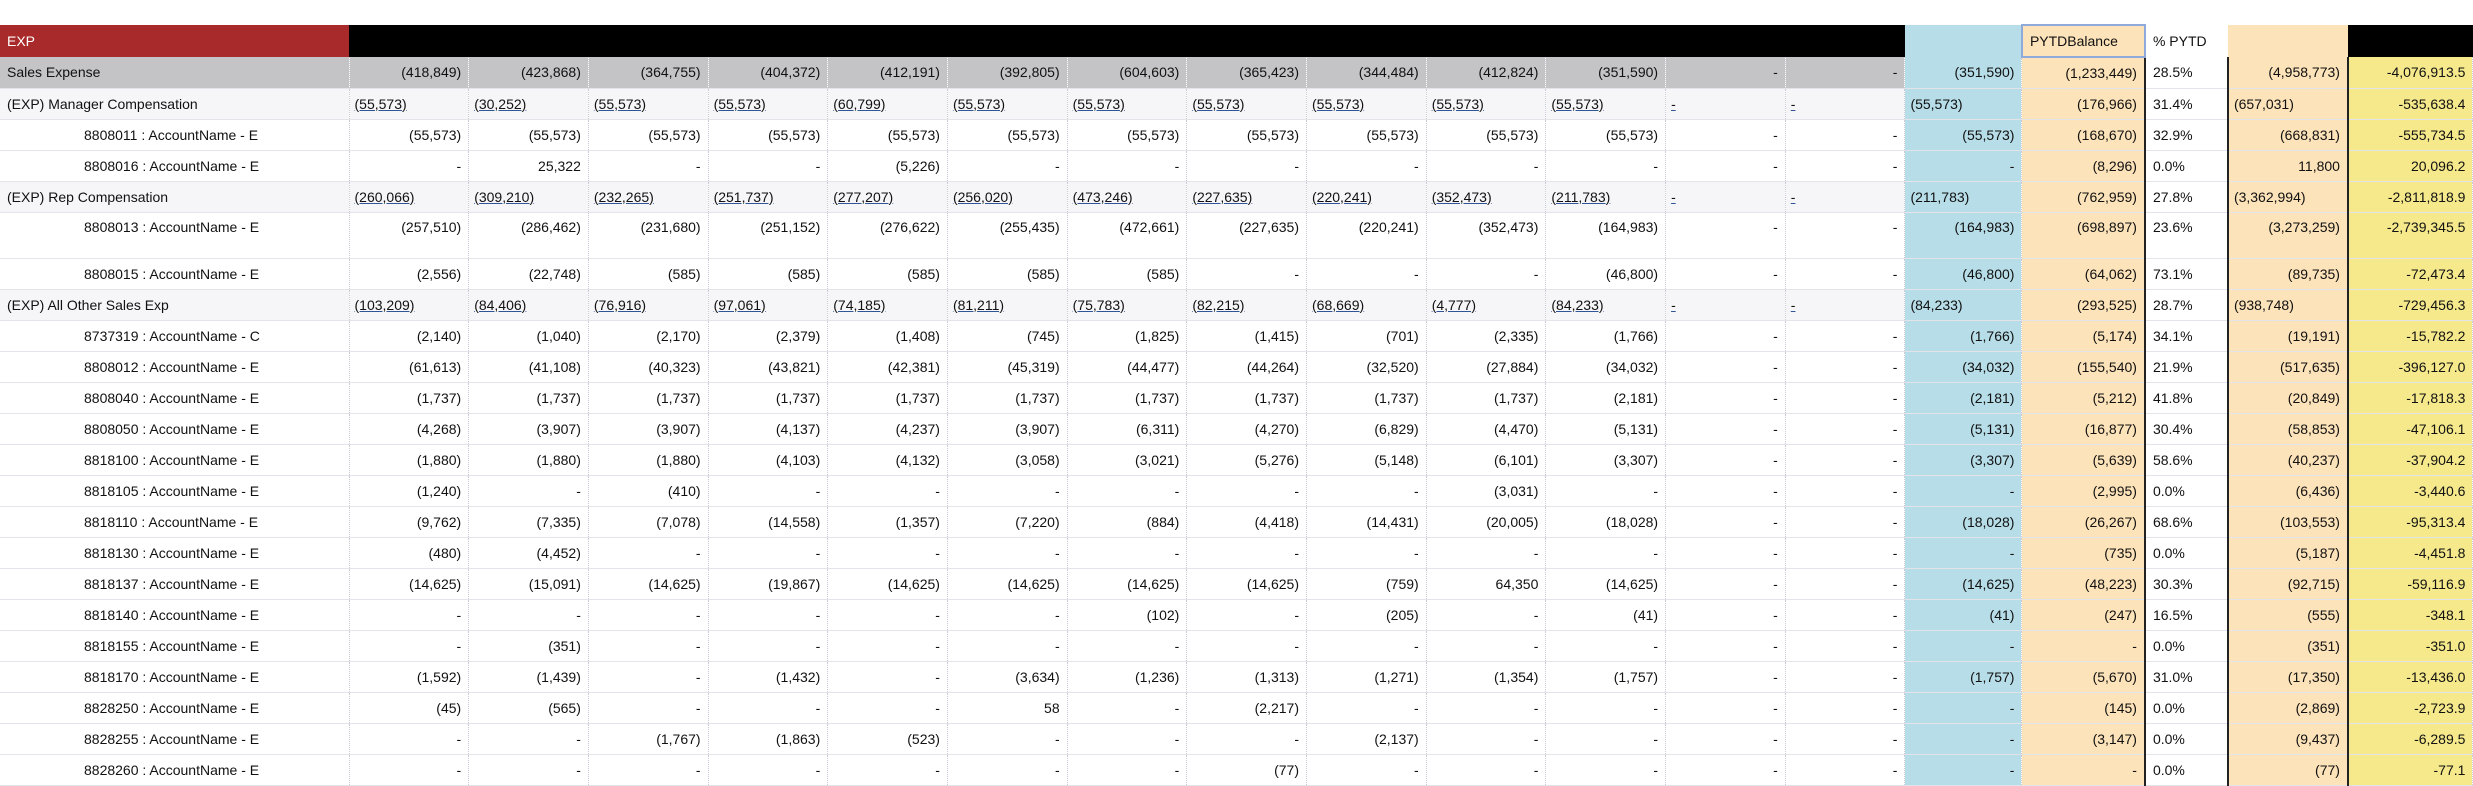 The width and height of the screenshot is (2473, 786). I want to click on row-label: 8808015 : AccountName - E, so click(175, 274).